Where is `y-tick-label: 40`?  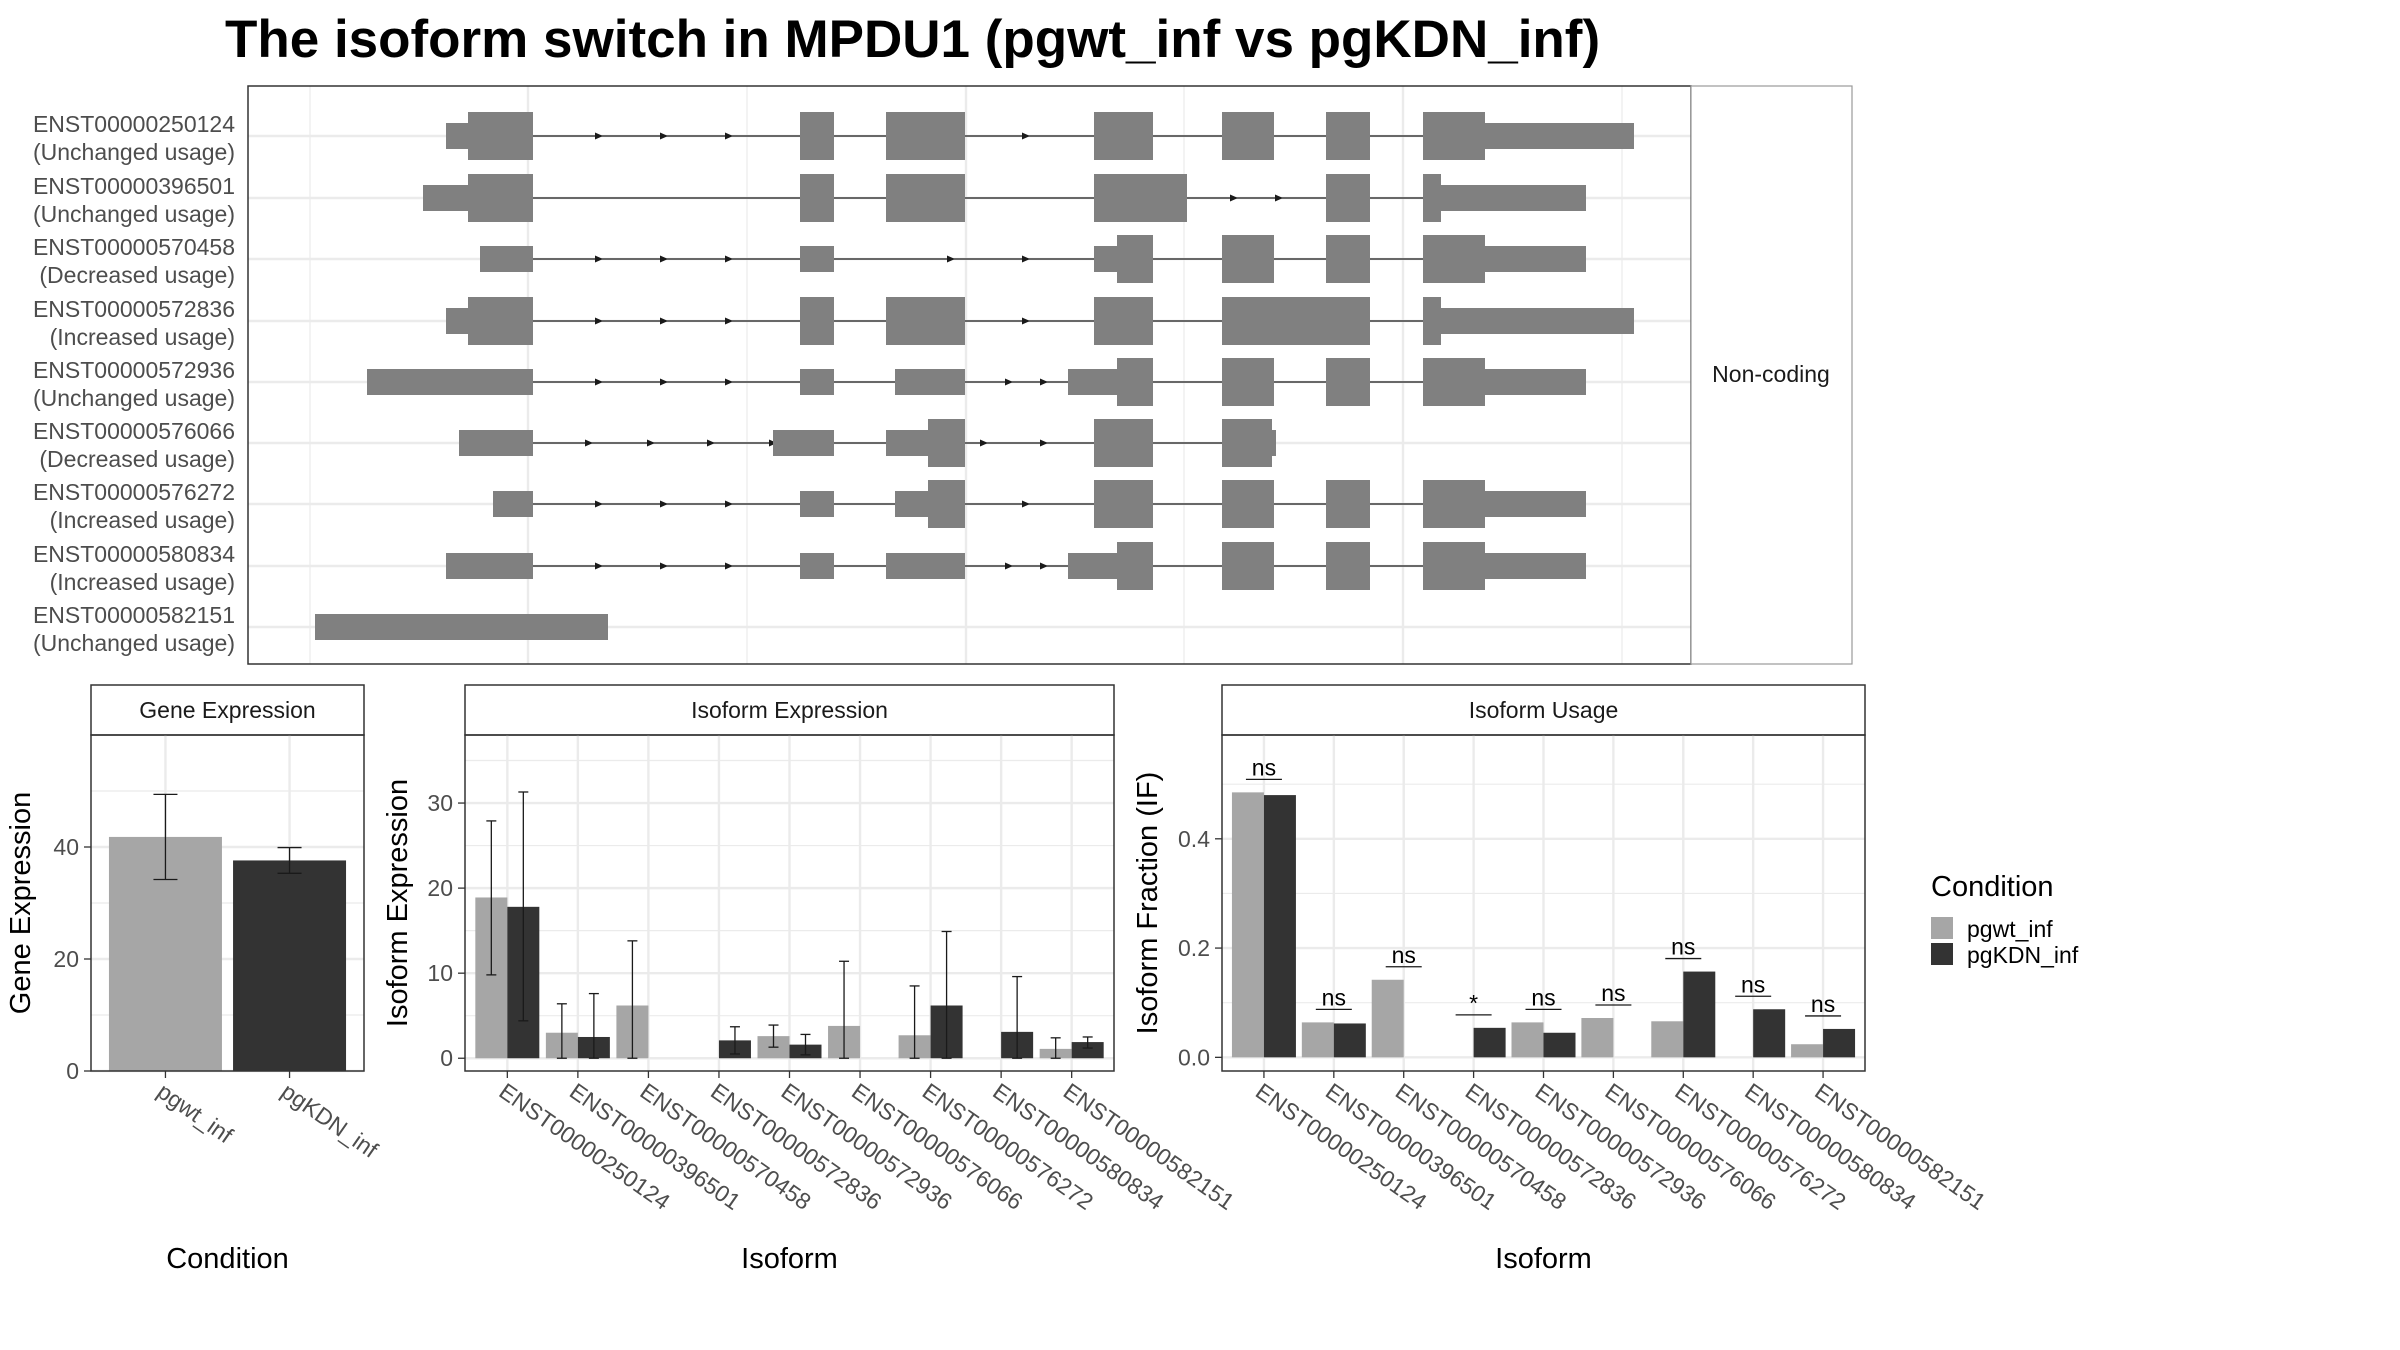 y-tick-label: 40 is located at coordinates (66, 847).